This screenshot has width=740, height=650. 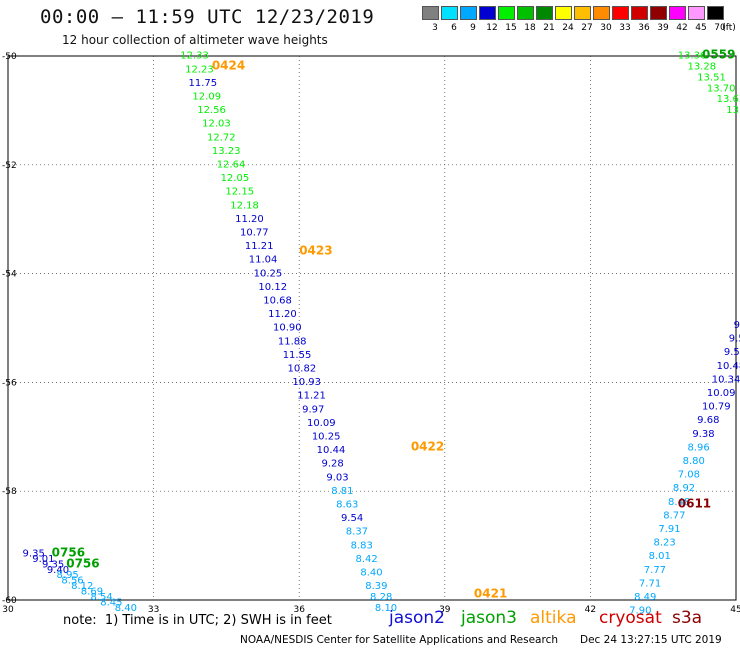 What do you see at coordinates (454, 28) in the screenshot?
I see `color-scale-label: 6` at bounding box center [454, 28].